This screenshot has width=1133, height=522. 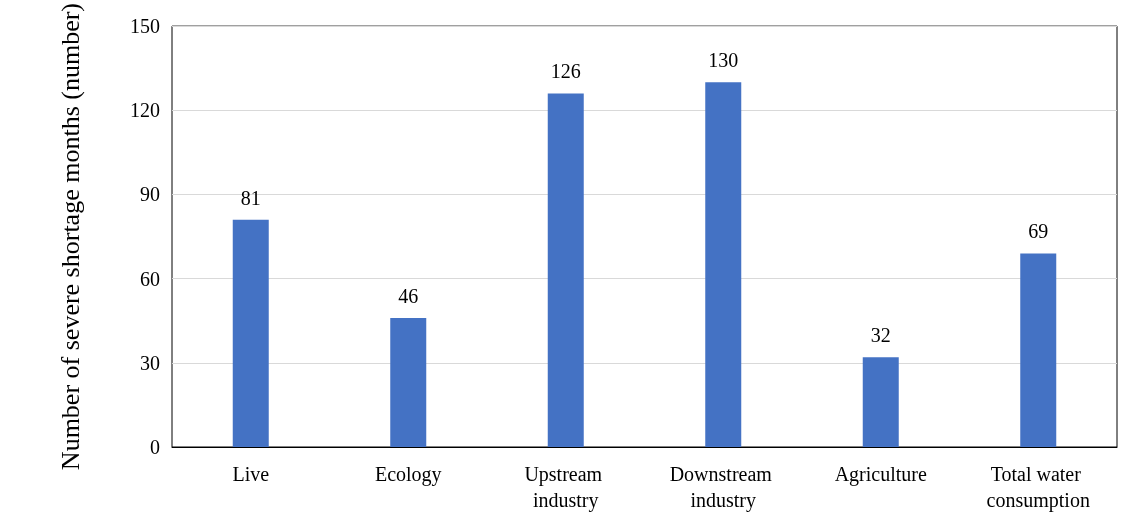 I want to click on x-tick-label: Total water consumption, so click(x=1038, y=487).